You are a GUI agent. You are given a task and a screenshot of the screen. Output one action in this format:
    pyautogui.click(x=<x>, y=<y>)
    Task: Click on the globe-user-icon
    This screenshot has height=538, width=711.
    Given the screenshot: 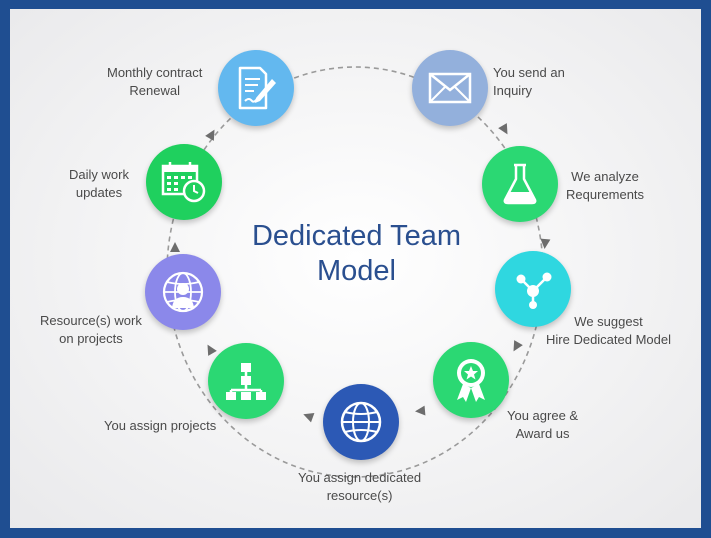 What is the action you would take?
    pyautogui.click(x=183, y=292)
    